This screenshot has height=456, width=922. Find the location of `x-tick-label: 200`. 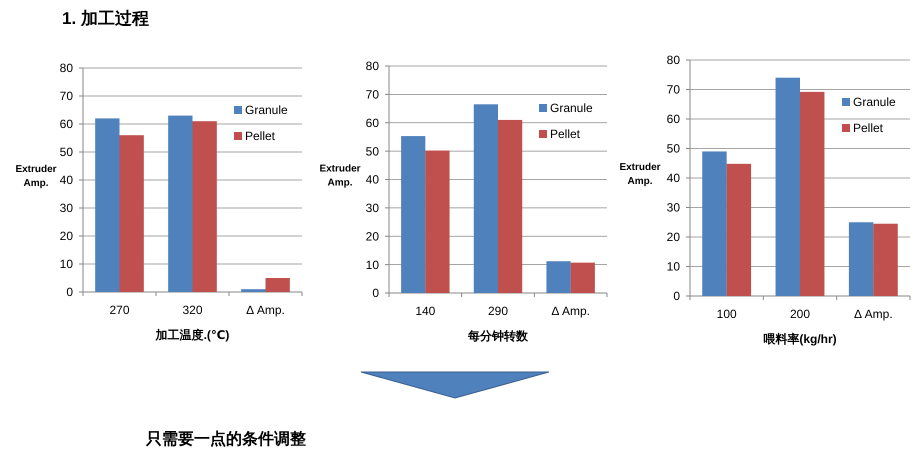

x-tick-label: 200 is located at coordinates (800, 314).